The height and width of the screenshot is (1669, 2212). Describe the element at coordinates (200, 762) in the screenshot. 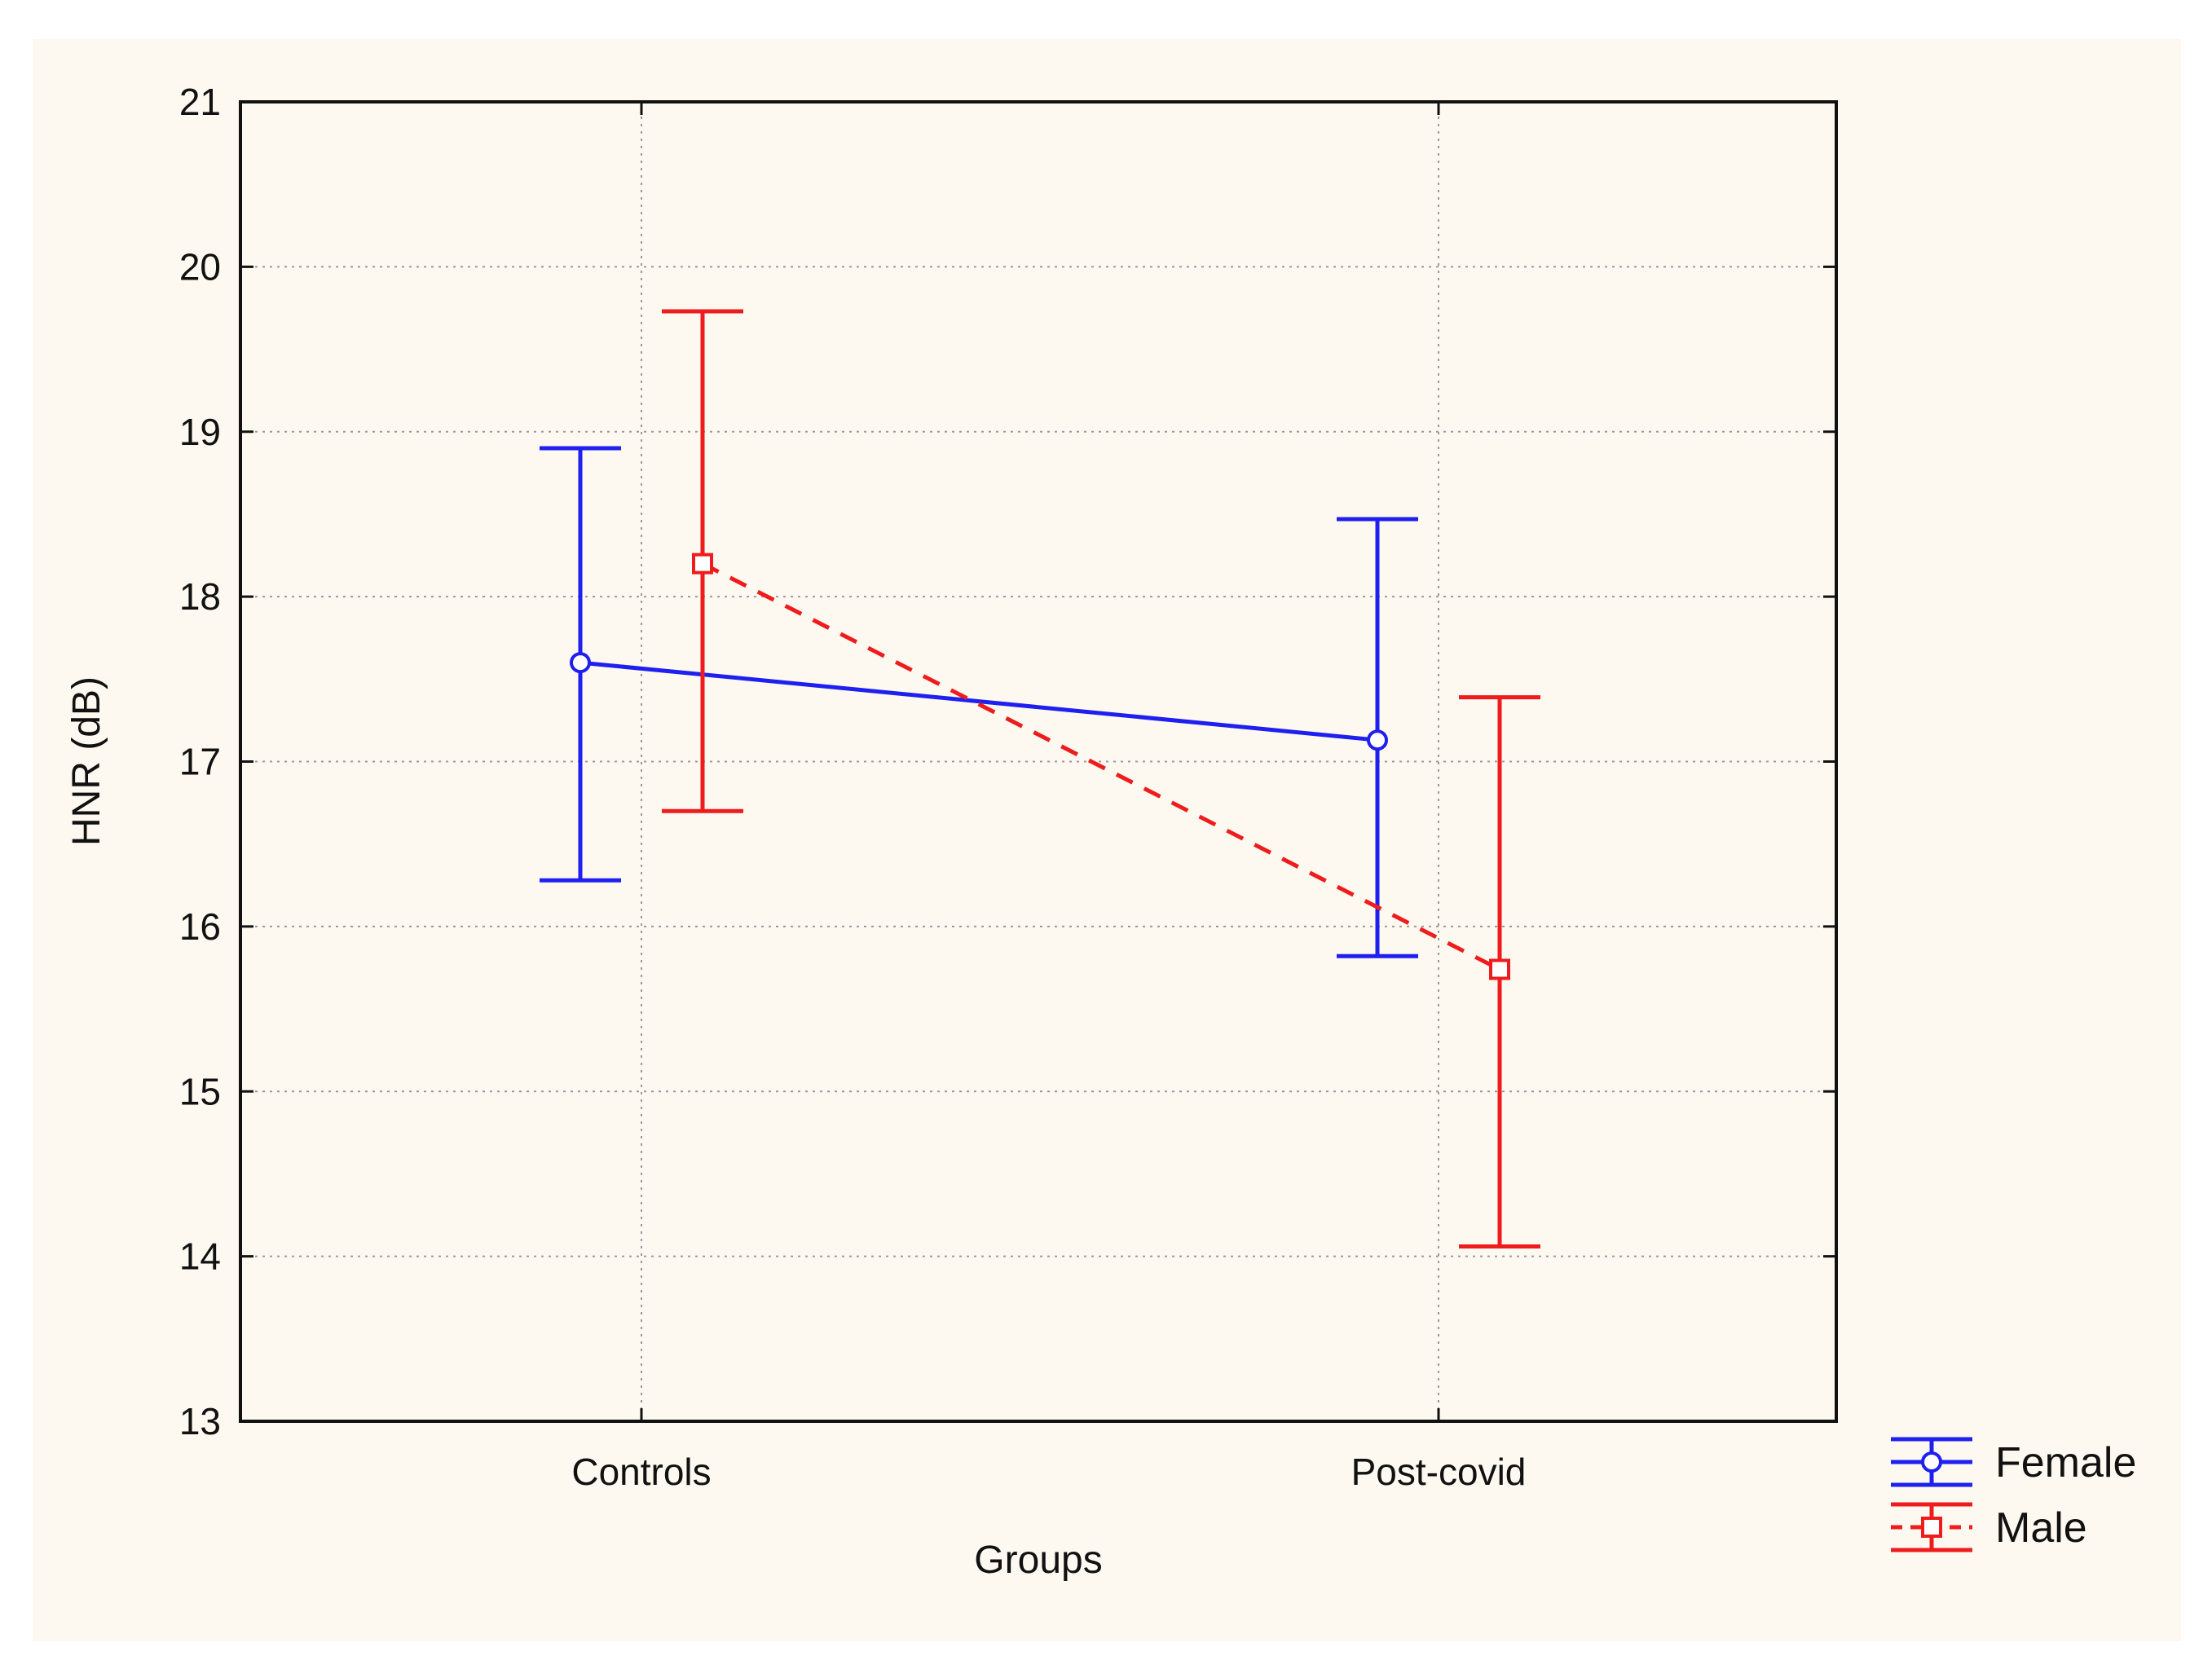

I see `y-tick-label: 17` at that location.